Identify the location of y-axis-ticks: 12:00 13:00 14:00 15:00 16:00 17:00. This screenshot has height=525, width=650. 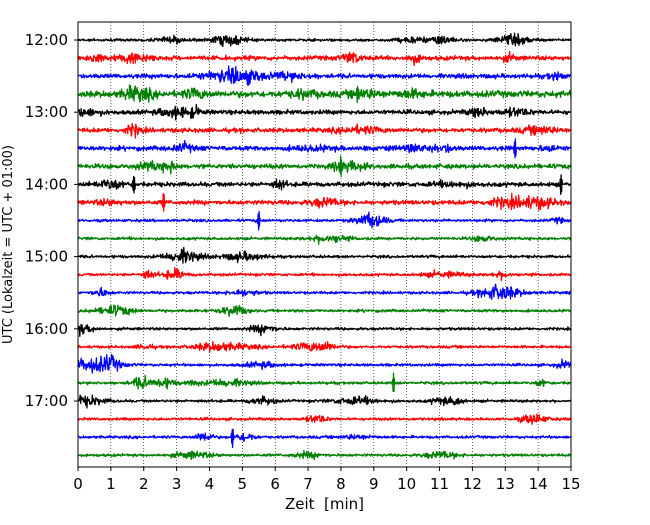
(51, 220).